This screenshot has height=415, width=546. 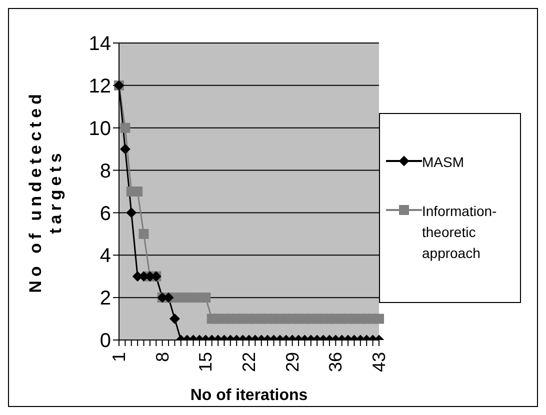 I want to click on y-tick-label: 12, so click(x=99, y=87).